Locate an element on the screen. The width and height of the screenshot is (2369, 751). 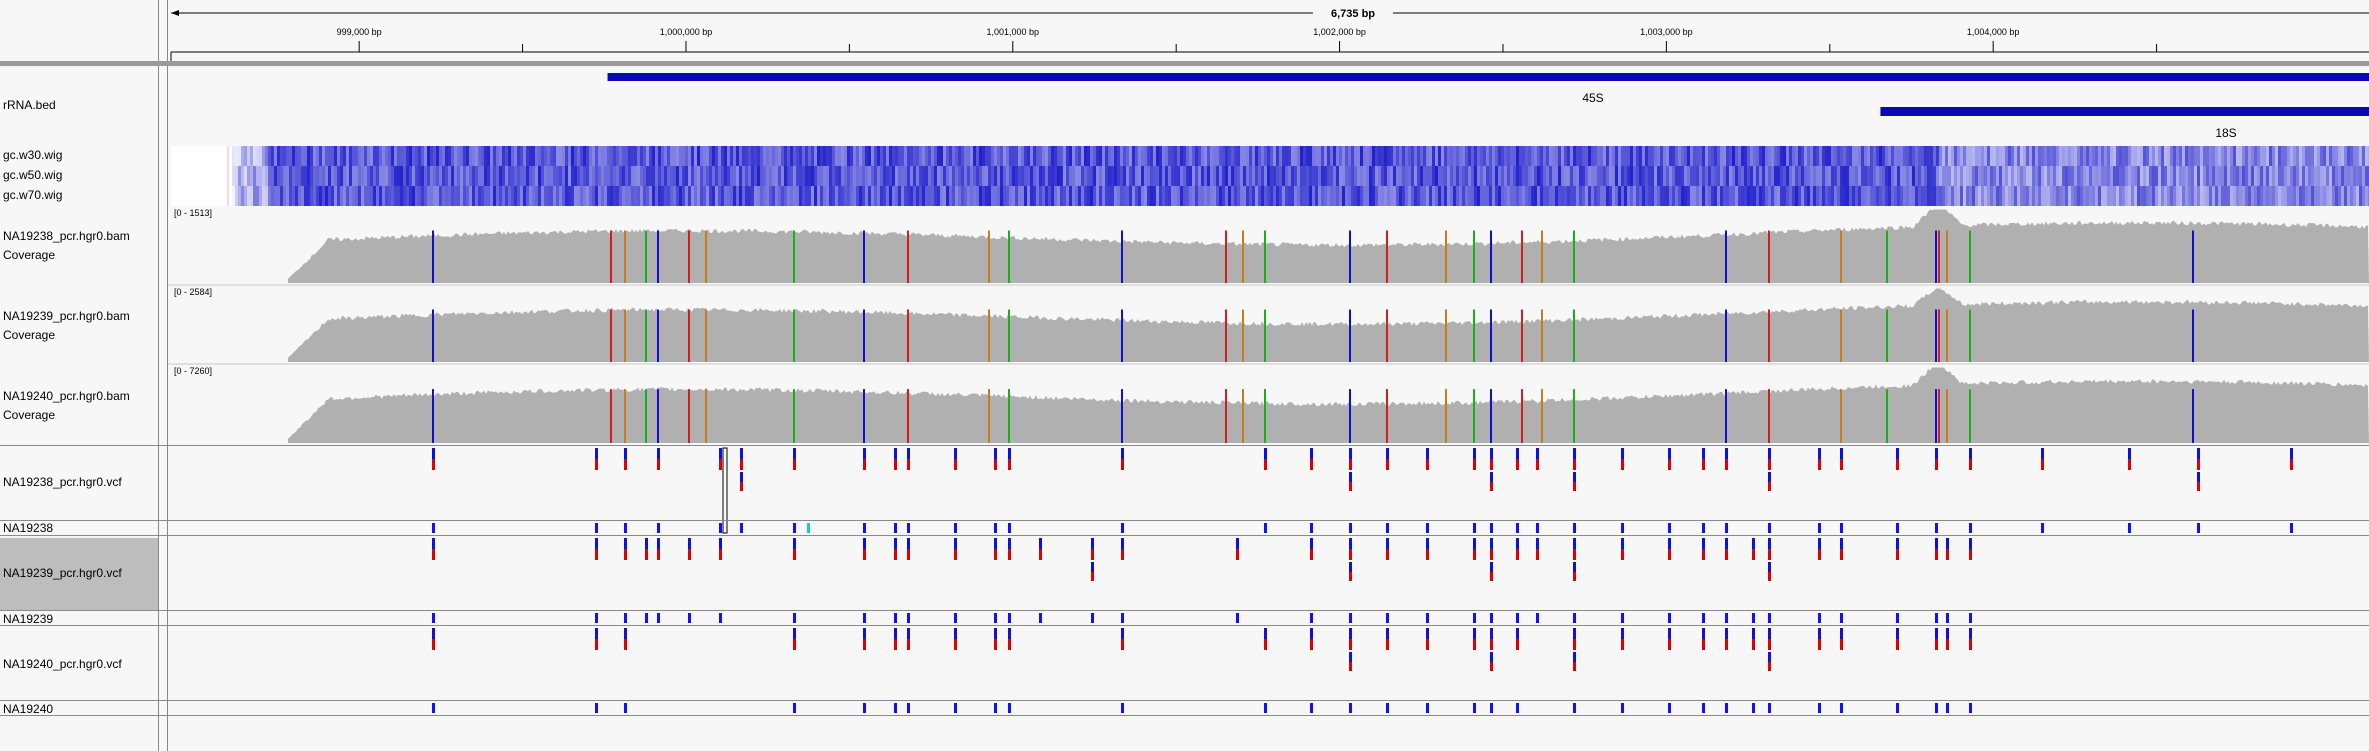
gc-content-heatmap is located at coordinates (1270, 176).